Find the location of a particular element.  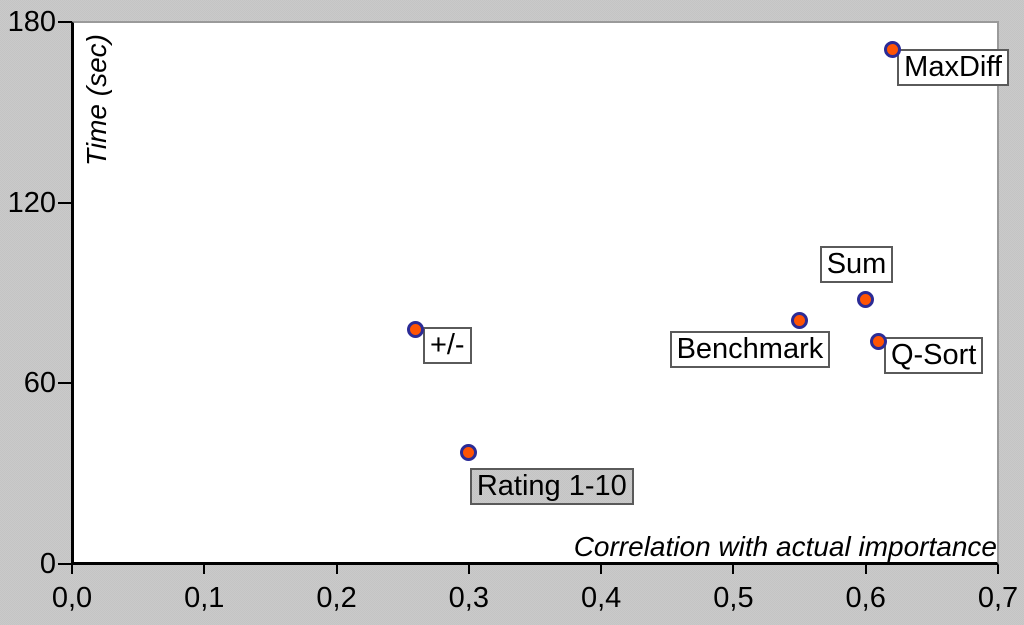

x-tick-label-0-7: 0,7 is located at coordinates (998, 598).